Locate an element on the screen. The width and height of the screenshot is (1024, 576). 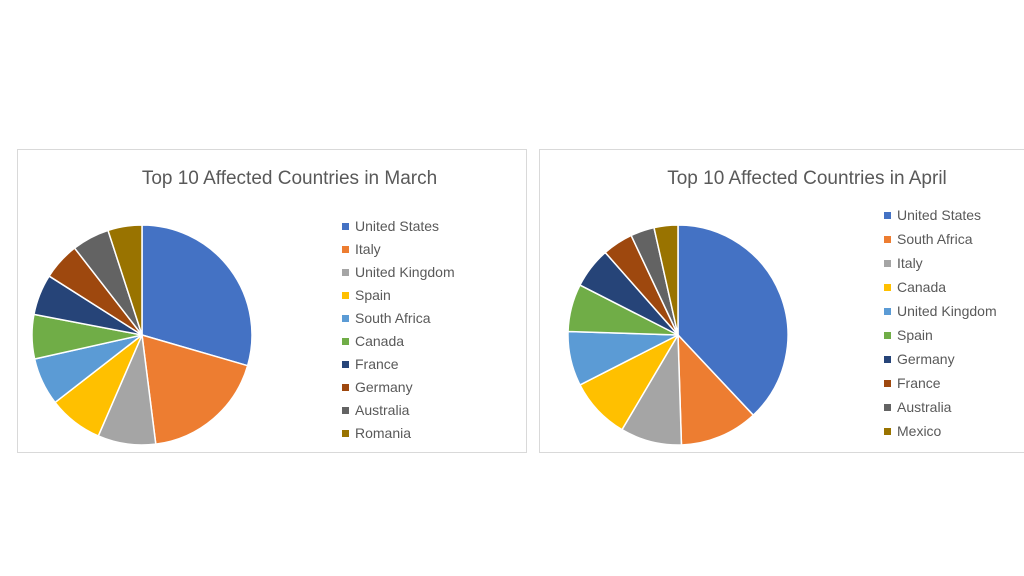
legend-item-romania: Romania is located at coordinates (398, 433).